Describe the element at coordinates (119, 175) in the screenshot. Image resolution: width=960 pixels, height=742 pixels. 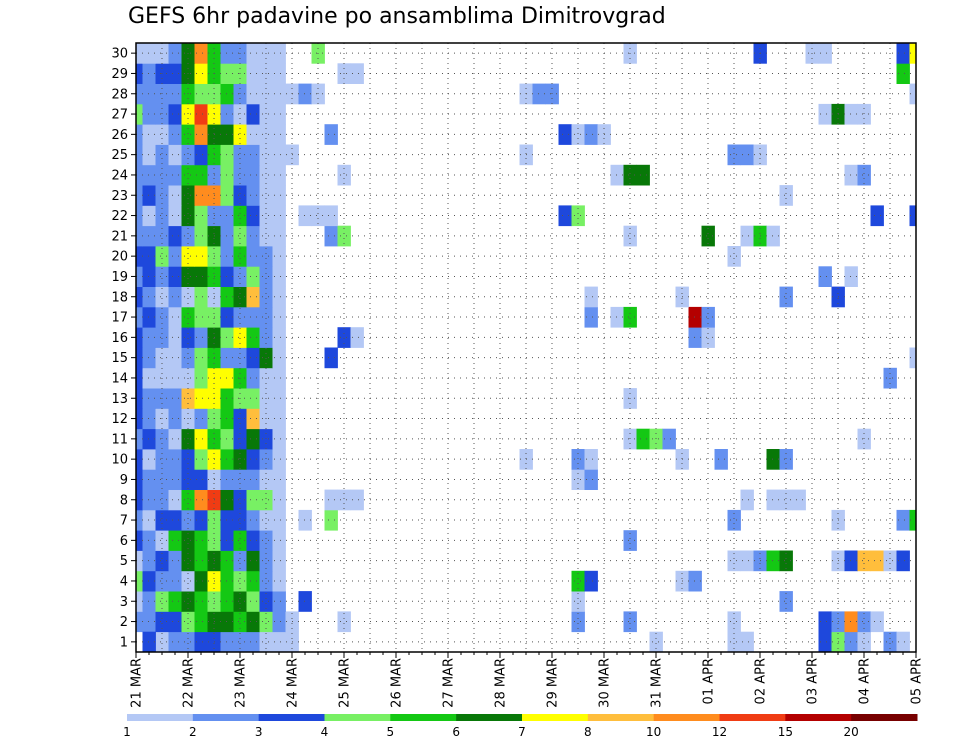
I see `y-tick-label: 24` at that location.